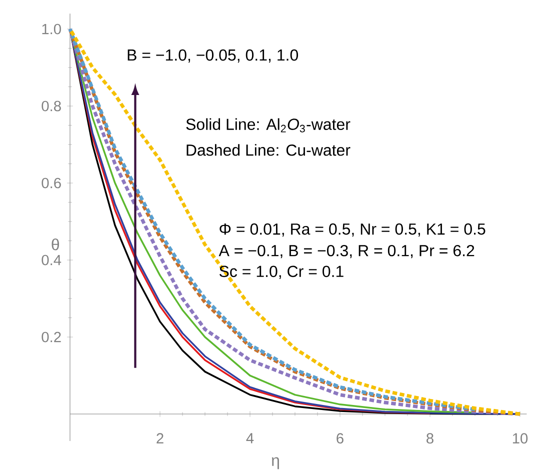 This screenshot has width=537, height=470. What do you see at coordinates (520, 438) in the screenshot?
I see `x-tick-label: 10` at bounding box center [520, 438].